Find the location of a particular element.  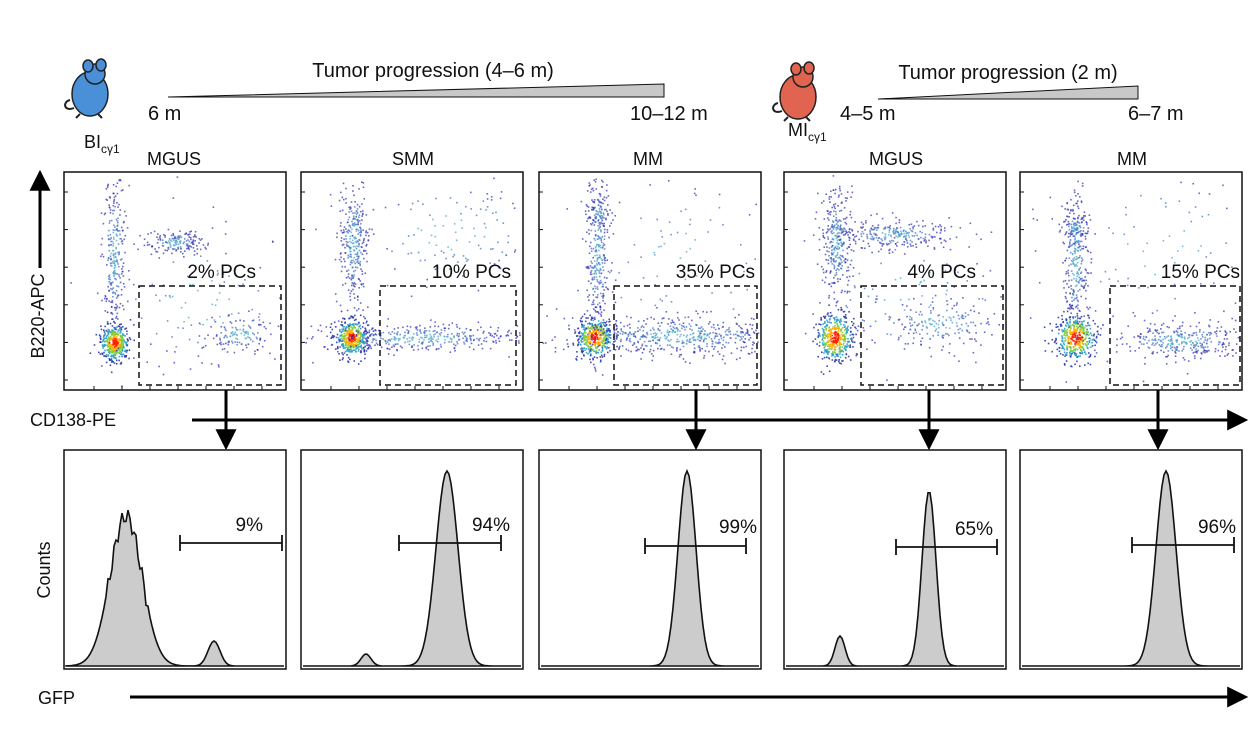

timepoint-end: 6–7 m is located at coordinates (1156, 114).